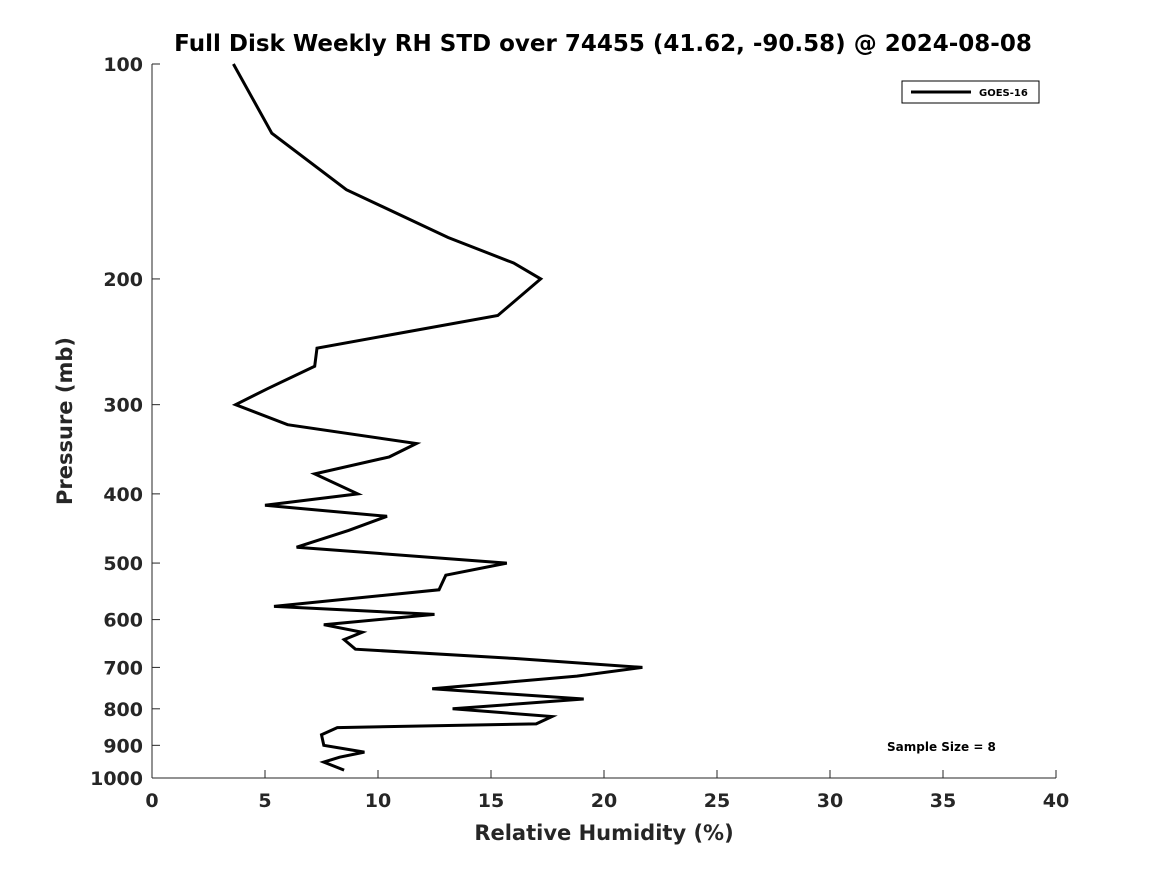 The image size is (1167, 875). What do you see at coordinates (123, 65) in the screenshot?
I see `y-tick-label: 100` at bounding box center [123, 65].